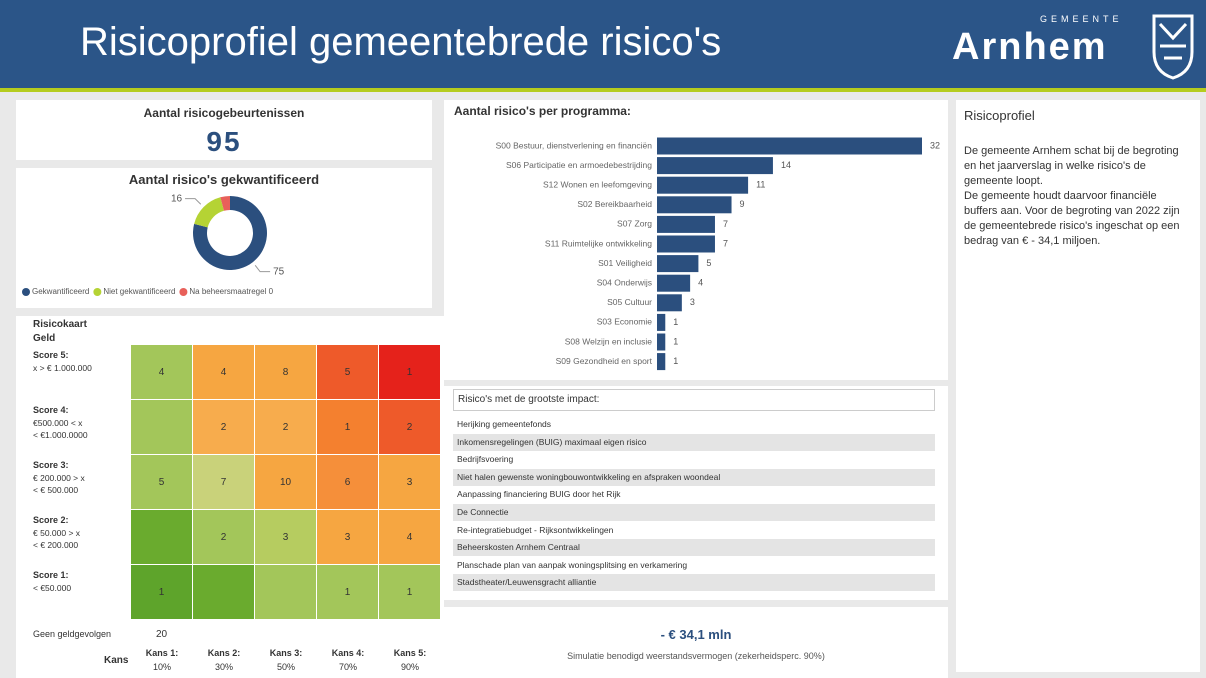 The width and height of the screenshot is (1206, 678). I want to click on impact-row: Herijking gemeentefonds, so click(694, 424).